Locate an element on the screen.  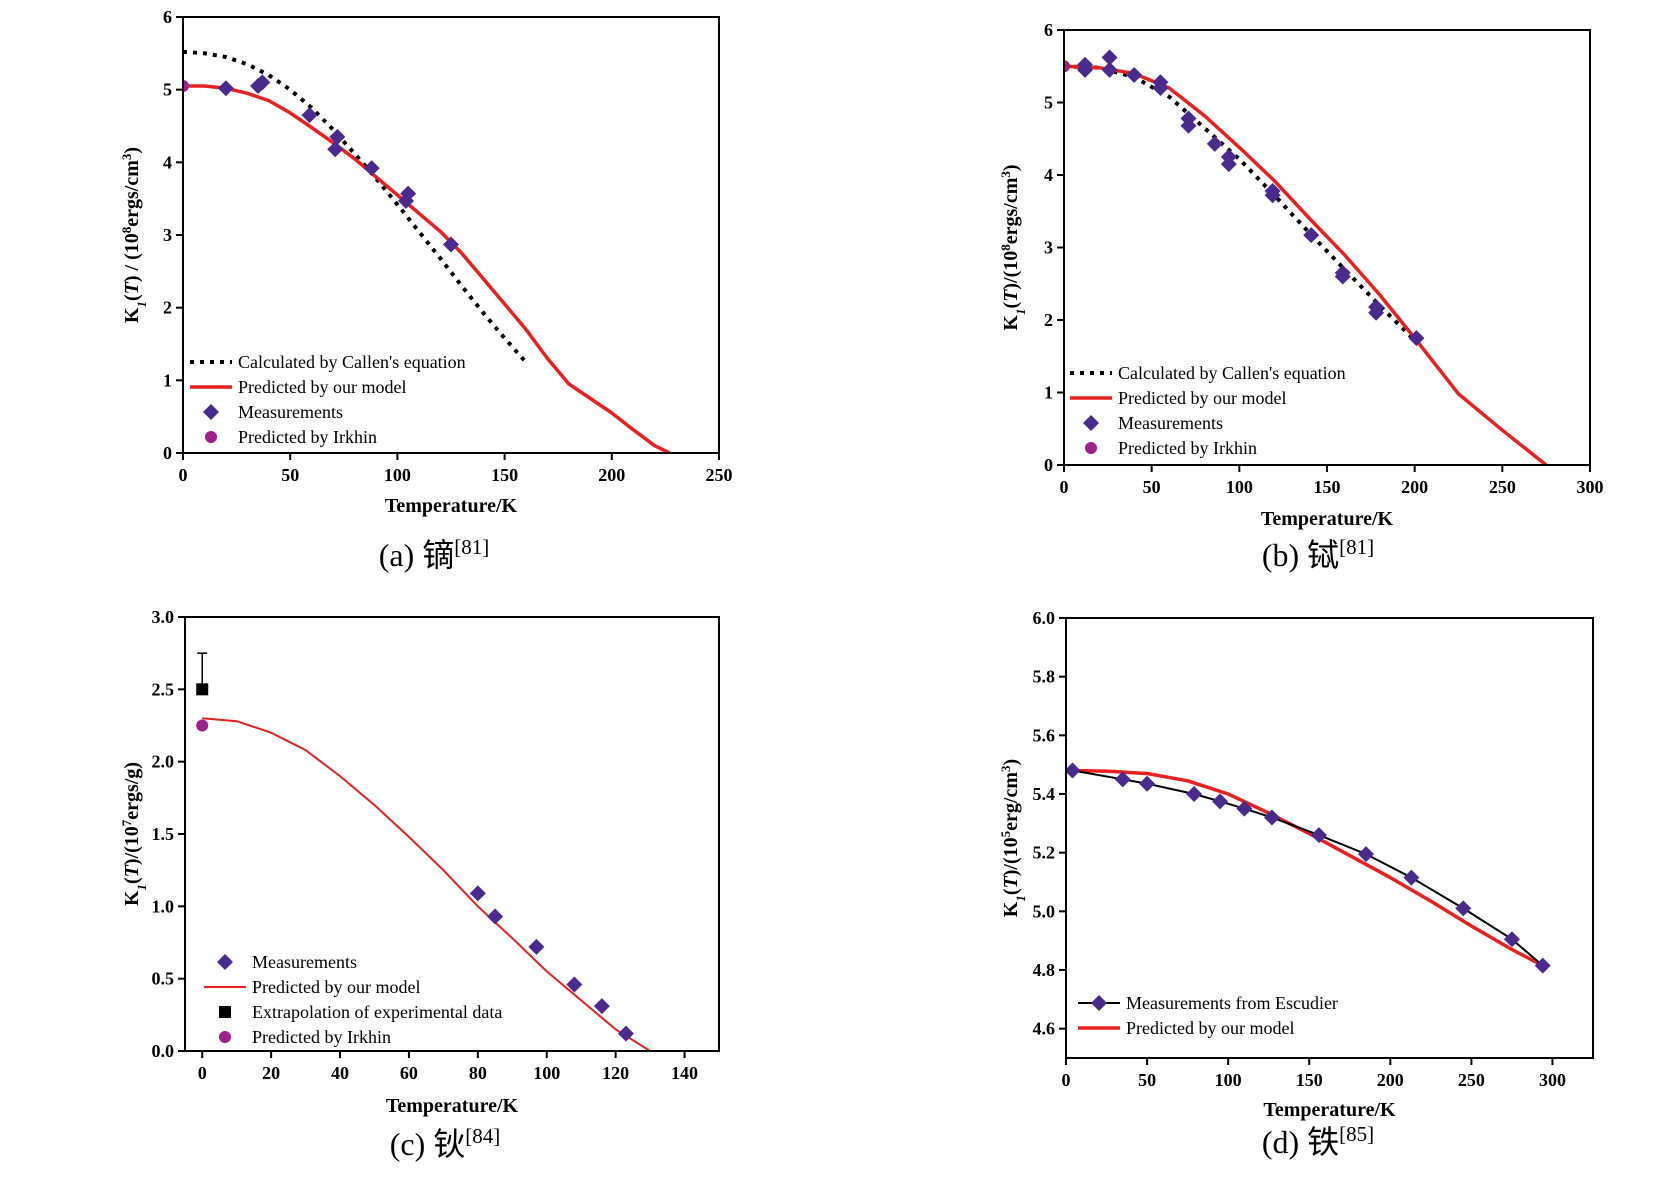
y-tick-label: 5.2 is located at coordinates (1044, 853).